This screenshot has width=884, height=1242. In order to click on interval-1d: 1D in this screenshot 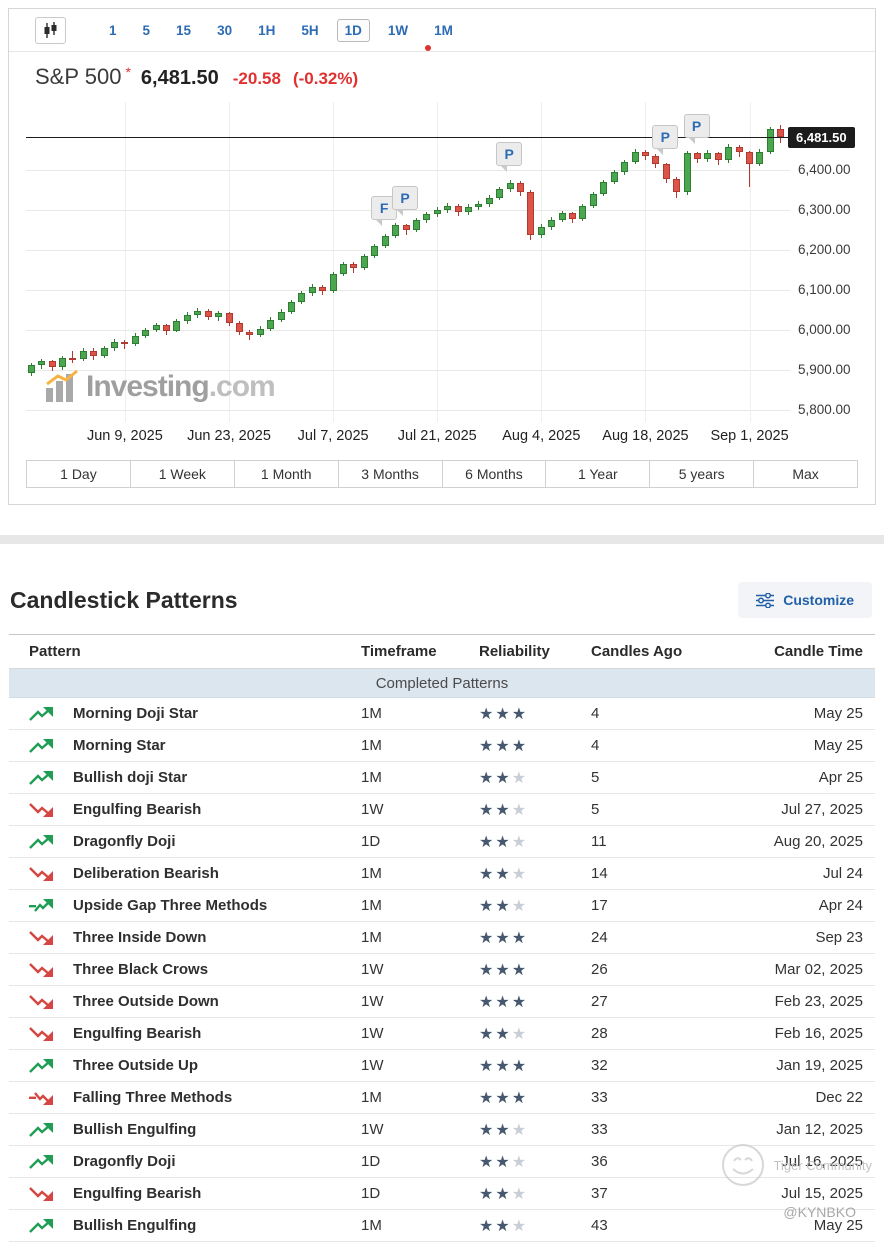, I will do `click(353, 30)`.